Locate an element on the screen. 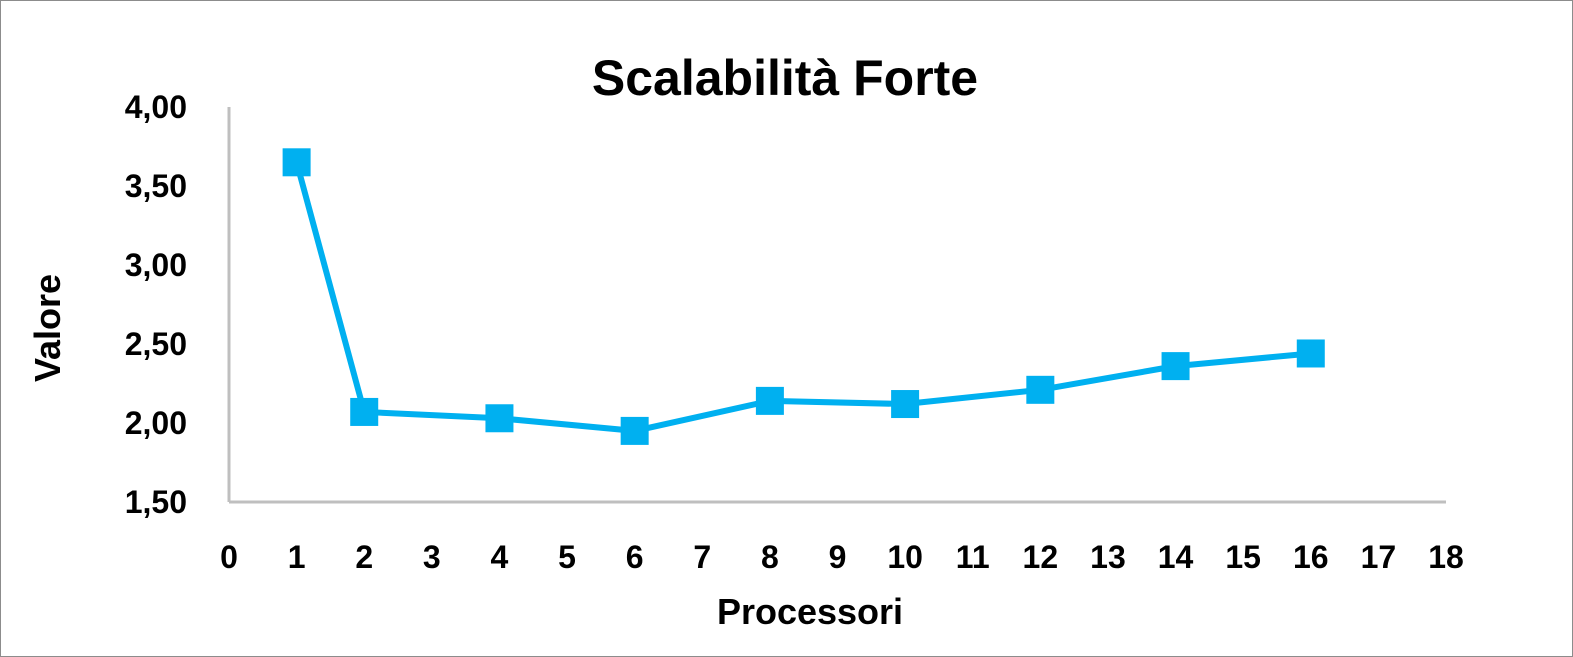  x-tick-label: 13 is located at coordinates (1108, 557).